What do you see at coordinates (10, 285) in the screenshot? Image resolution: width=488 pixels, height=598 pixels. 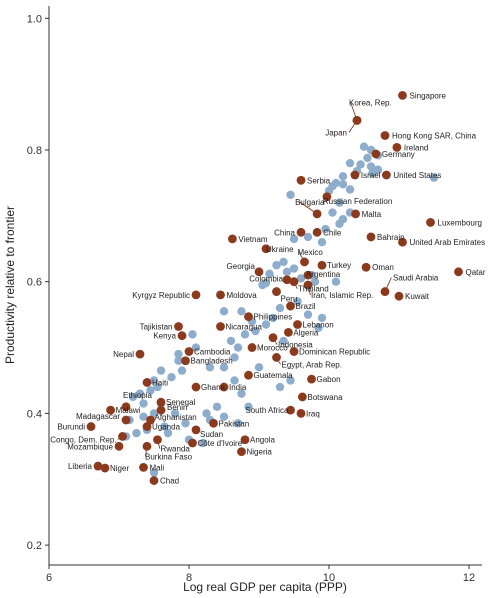 I see `y-axis-title: Productivity relative to frontier` at bounding box center [10, 285].